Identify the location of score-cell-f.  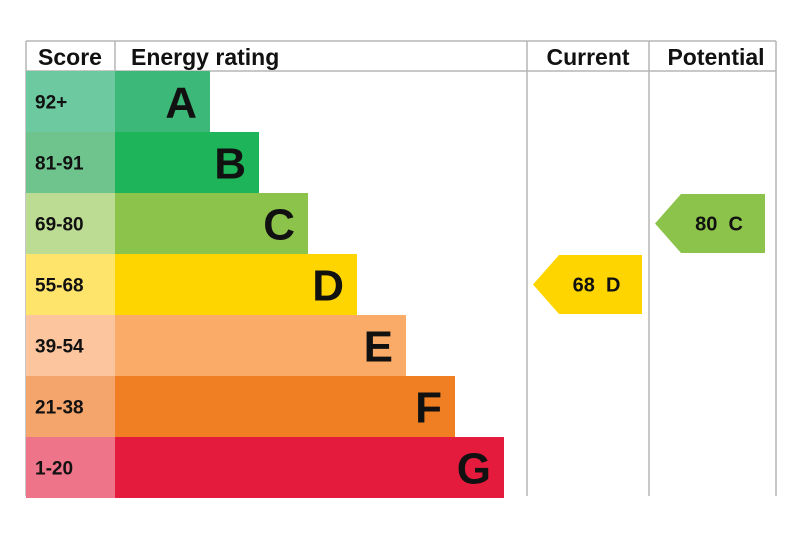
(70, 406).